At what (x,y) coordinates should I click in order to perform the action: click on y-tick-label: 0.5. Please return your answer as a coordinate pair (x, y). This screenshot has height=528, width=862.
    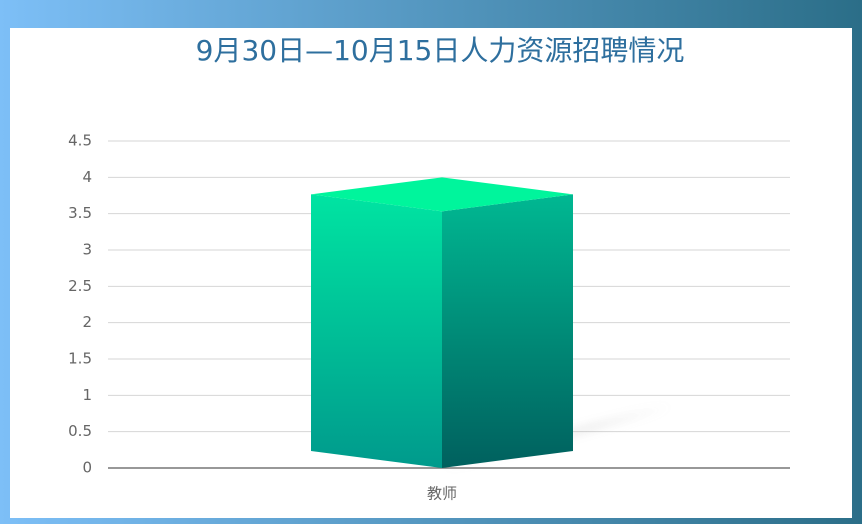
    Looking at the image, I should click on (80, 431).